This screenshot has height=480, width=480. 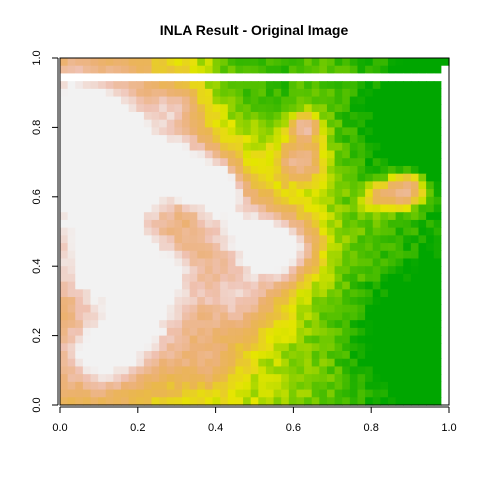 What do you see at coordinates (37, 404) in the screenshot?
I see `y-tick-label: 0.0` at bounding box center [37, 404].